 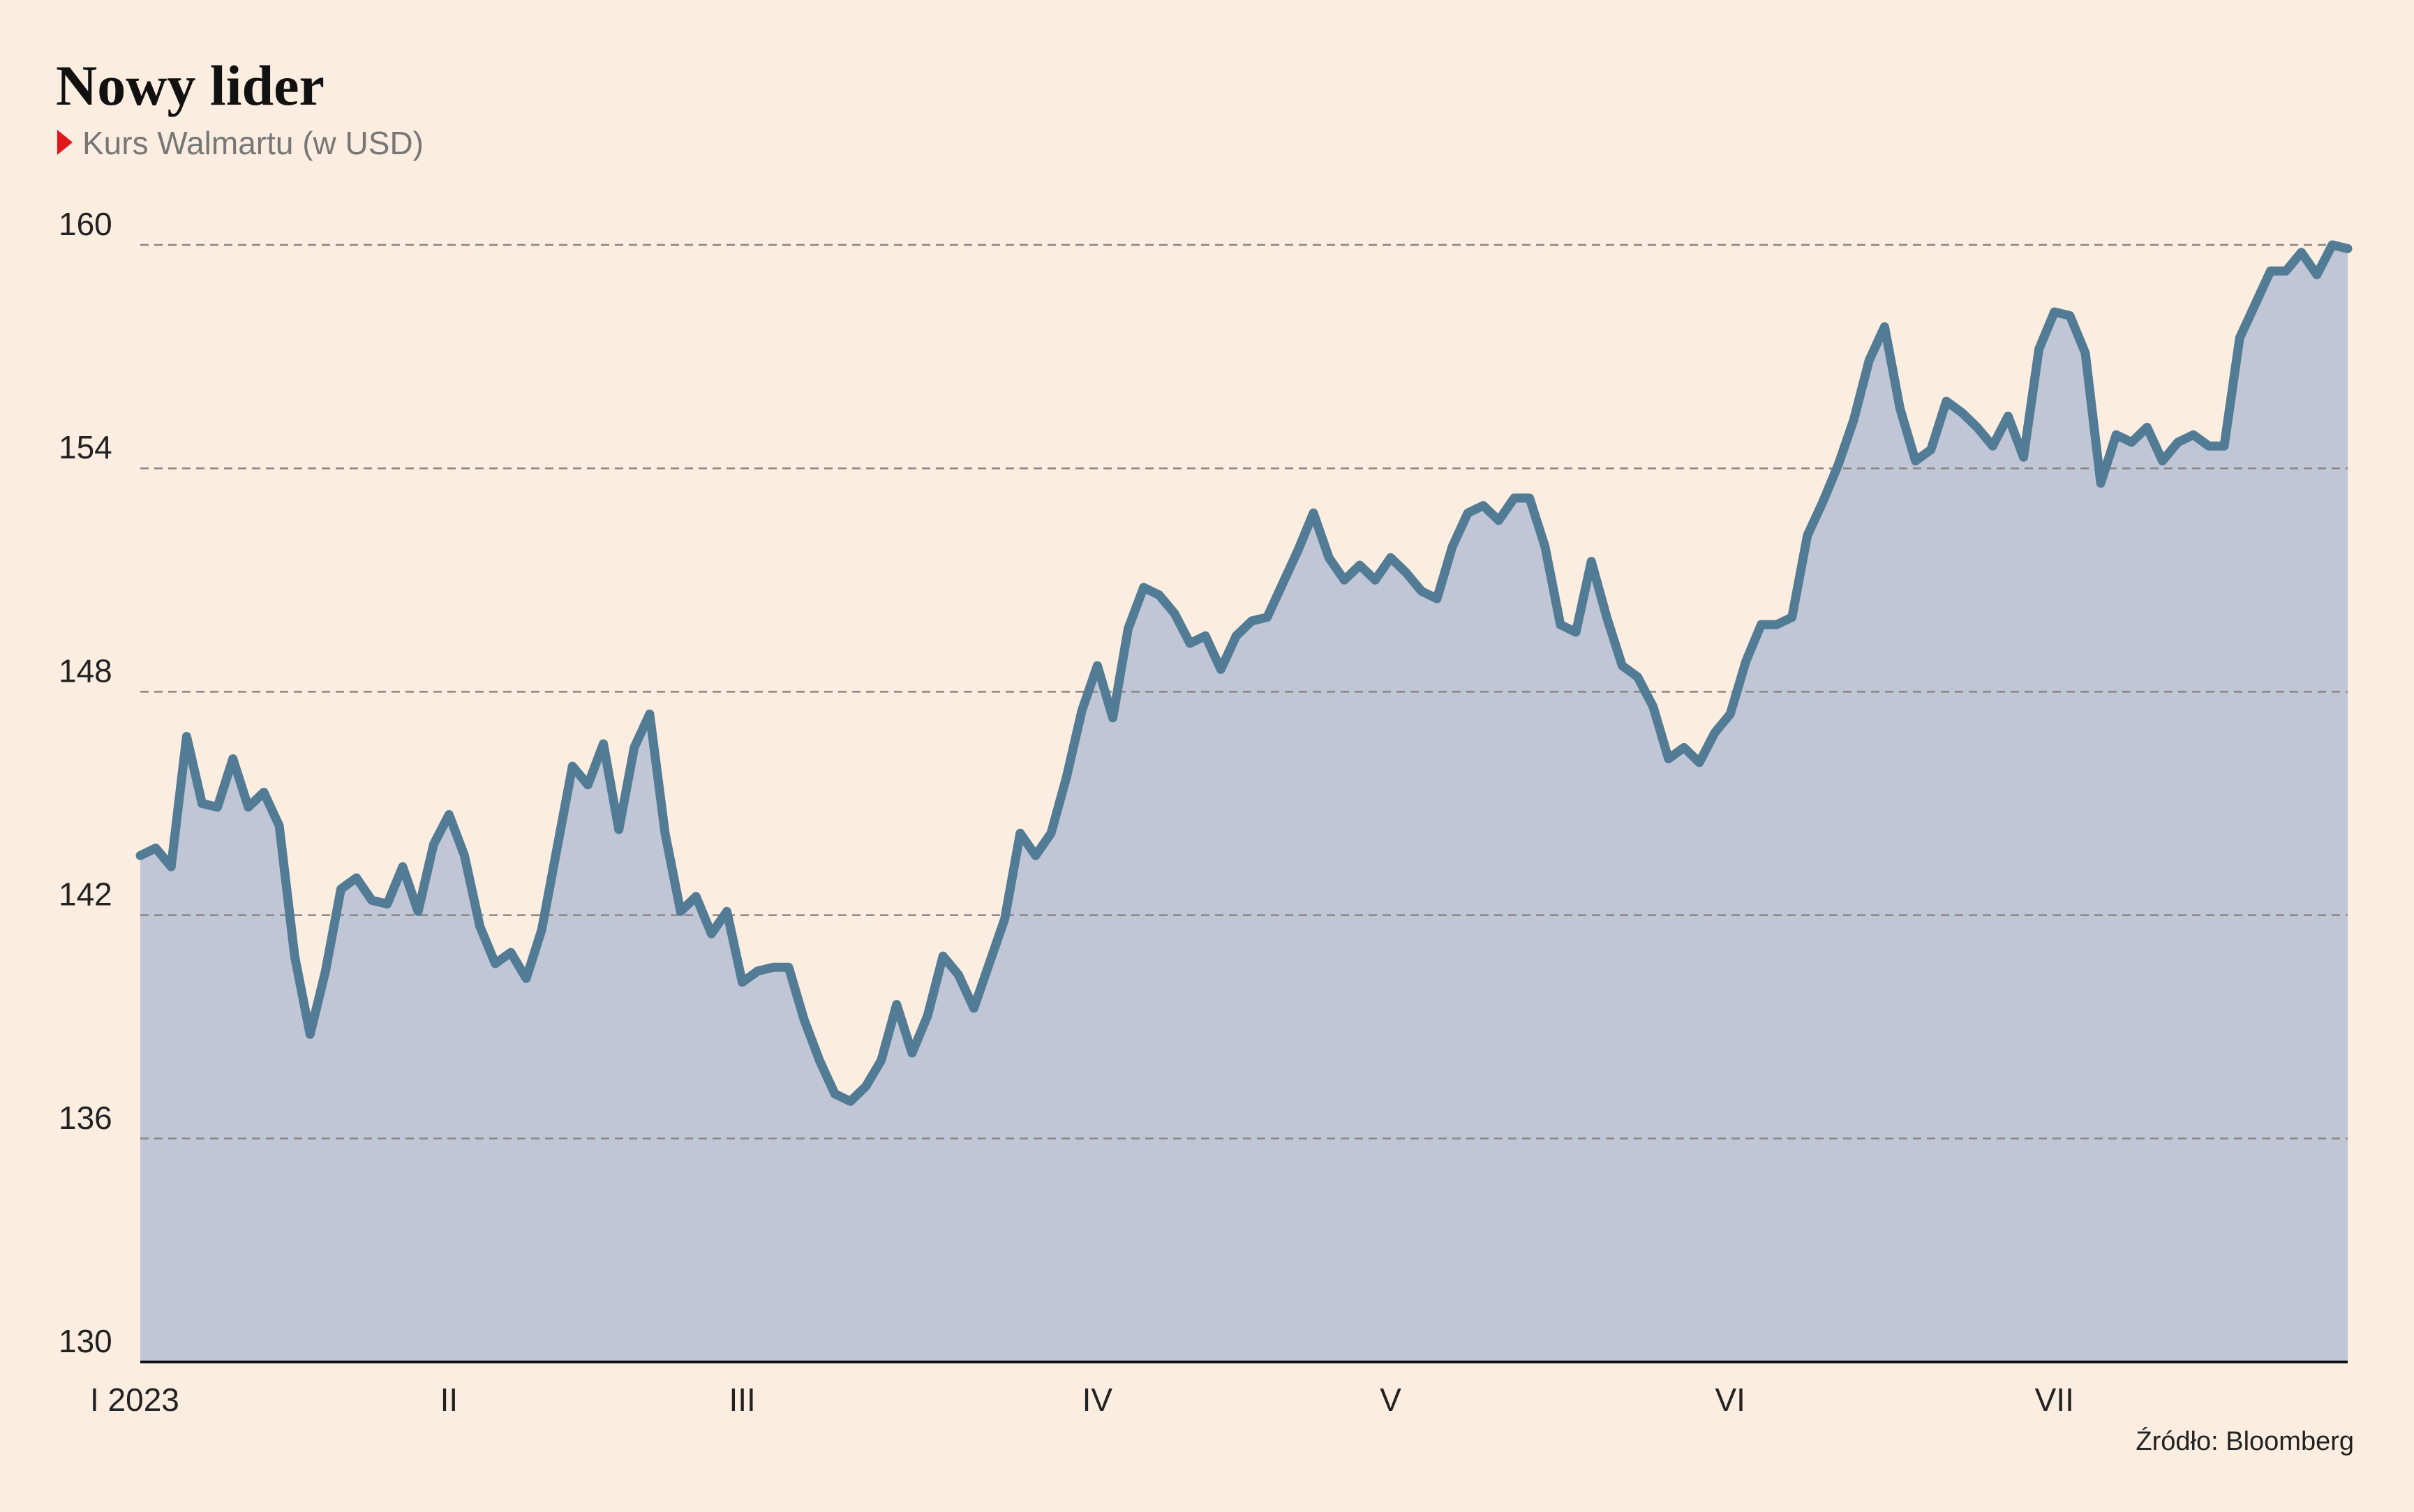 What do you see at coordinates (86, 447) in the screenshot?
I see `y-tick-label: 154` at bounding box center [86, 447].